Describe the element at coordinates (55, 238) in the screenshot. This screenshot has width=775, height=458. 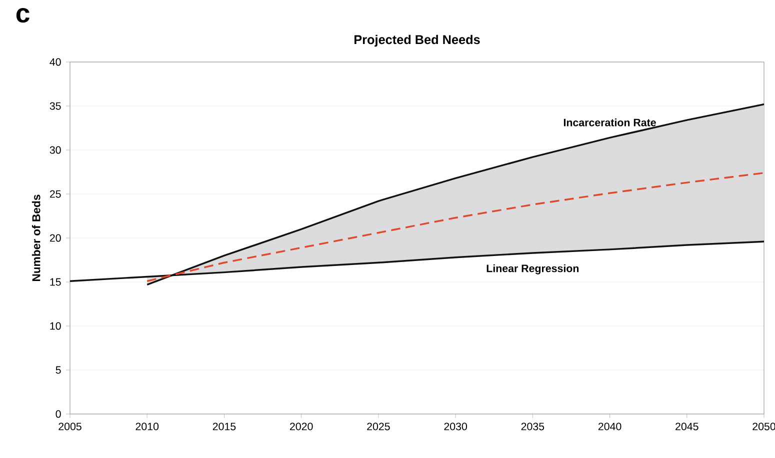
I see `y-tick-label: 20` at that location.